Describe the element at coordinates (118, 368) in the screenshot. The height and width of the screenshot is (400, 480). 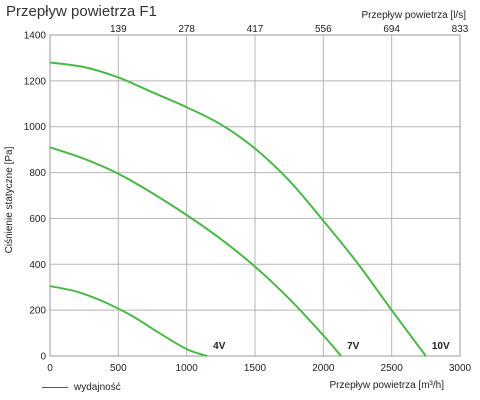
I see `x-tick-label: 500` at that location.